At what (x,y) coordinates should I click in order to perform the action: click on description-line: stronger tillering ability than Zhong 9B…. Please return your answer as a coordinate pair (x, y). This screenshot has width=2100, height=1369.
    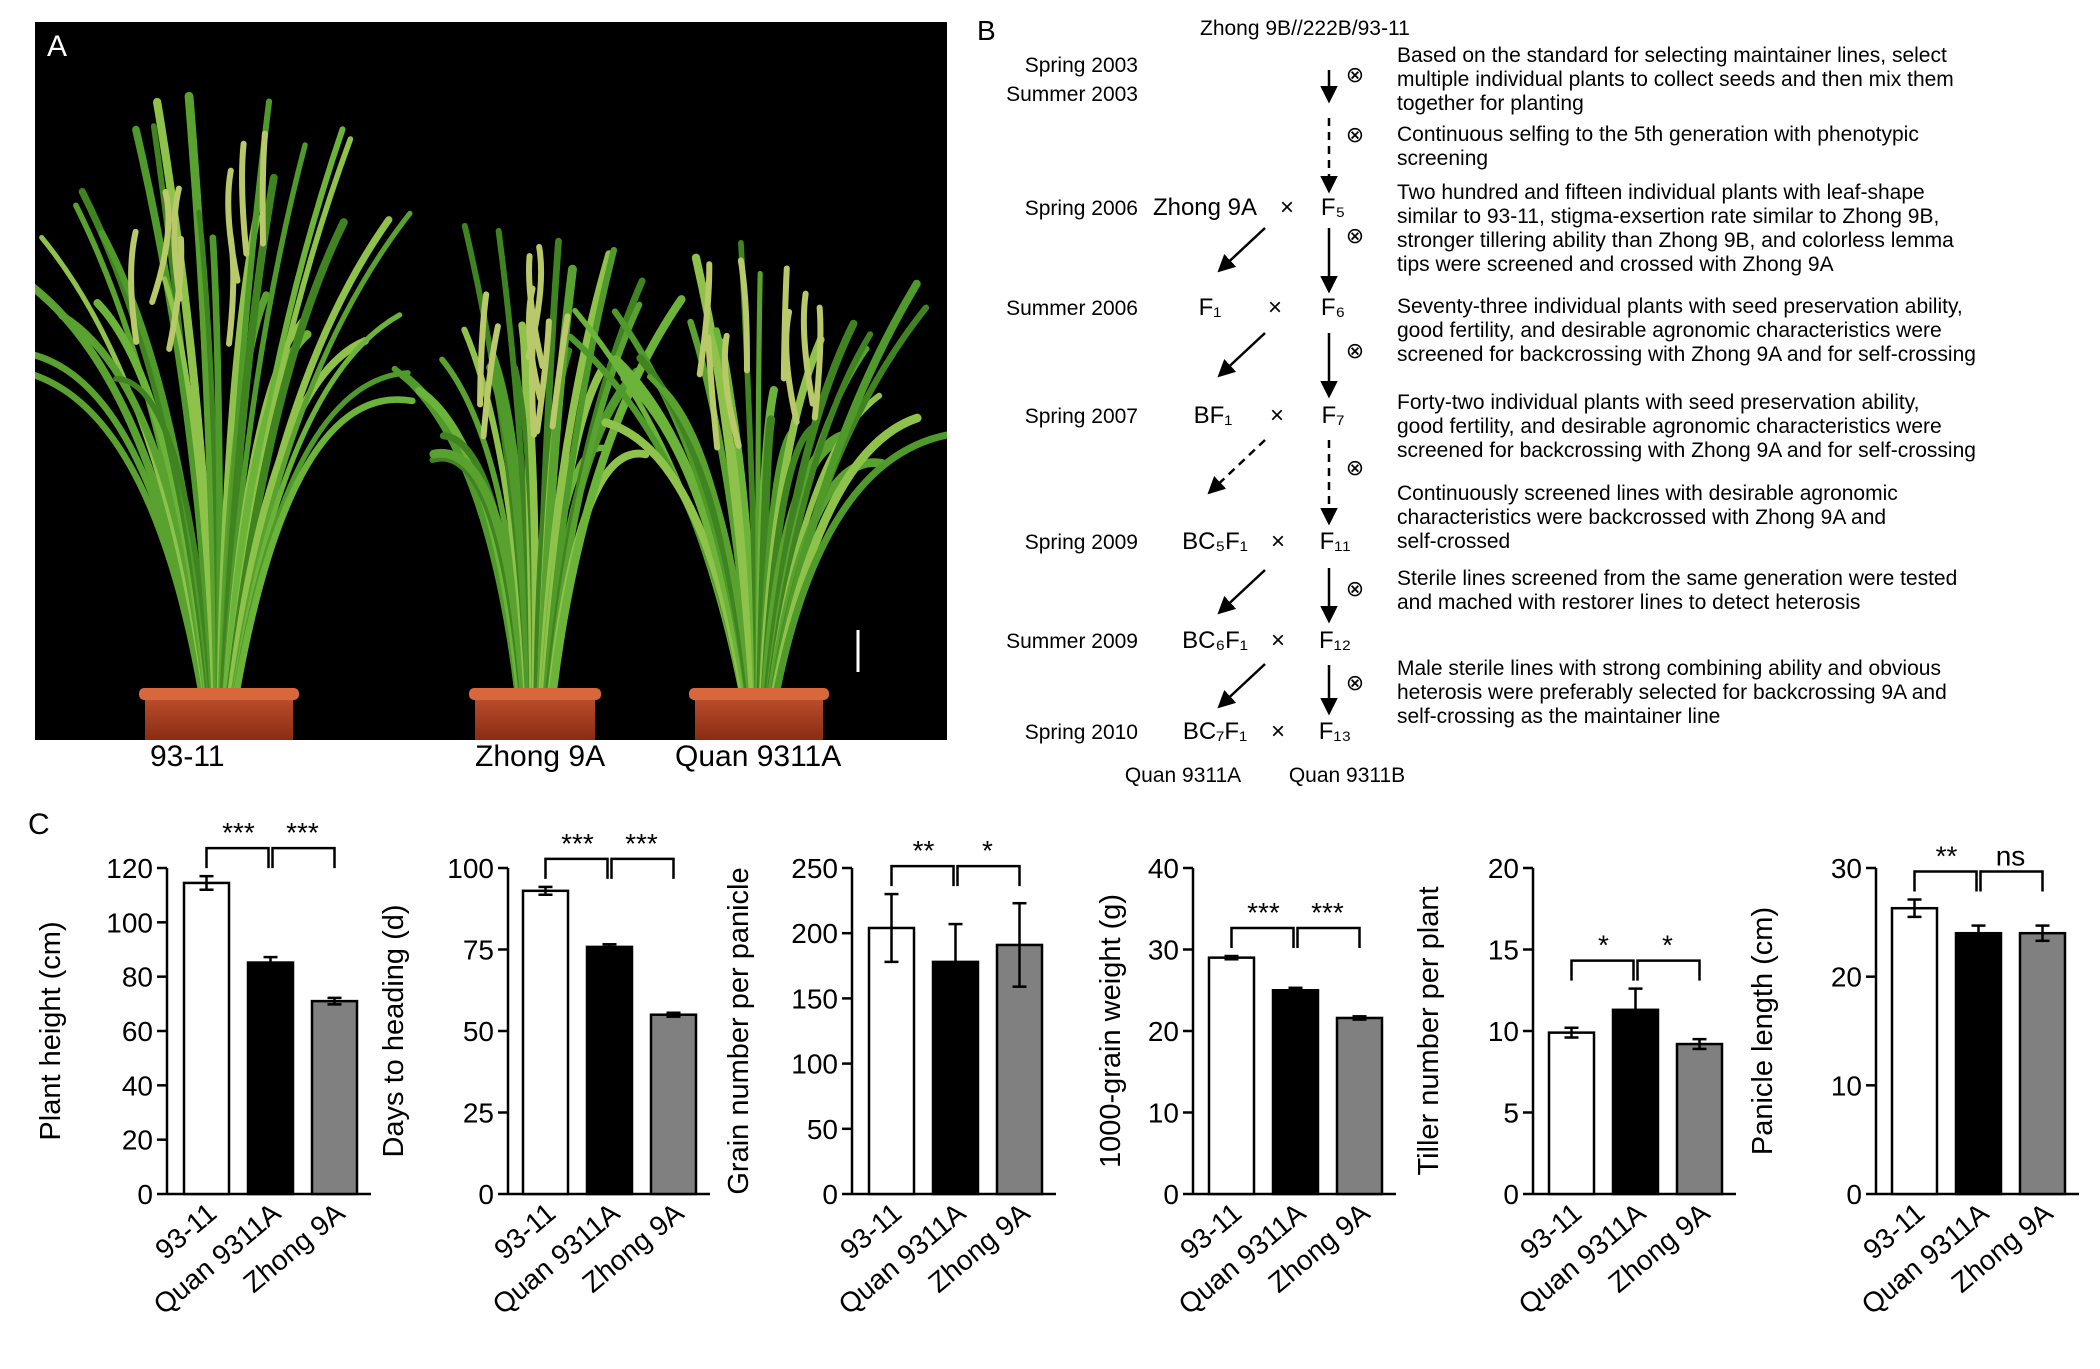
    Looking at the image, I should click on (1675, 240).